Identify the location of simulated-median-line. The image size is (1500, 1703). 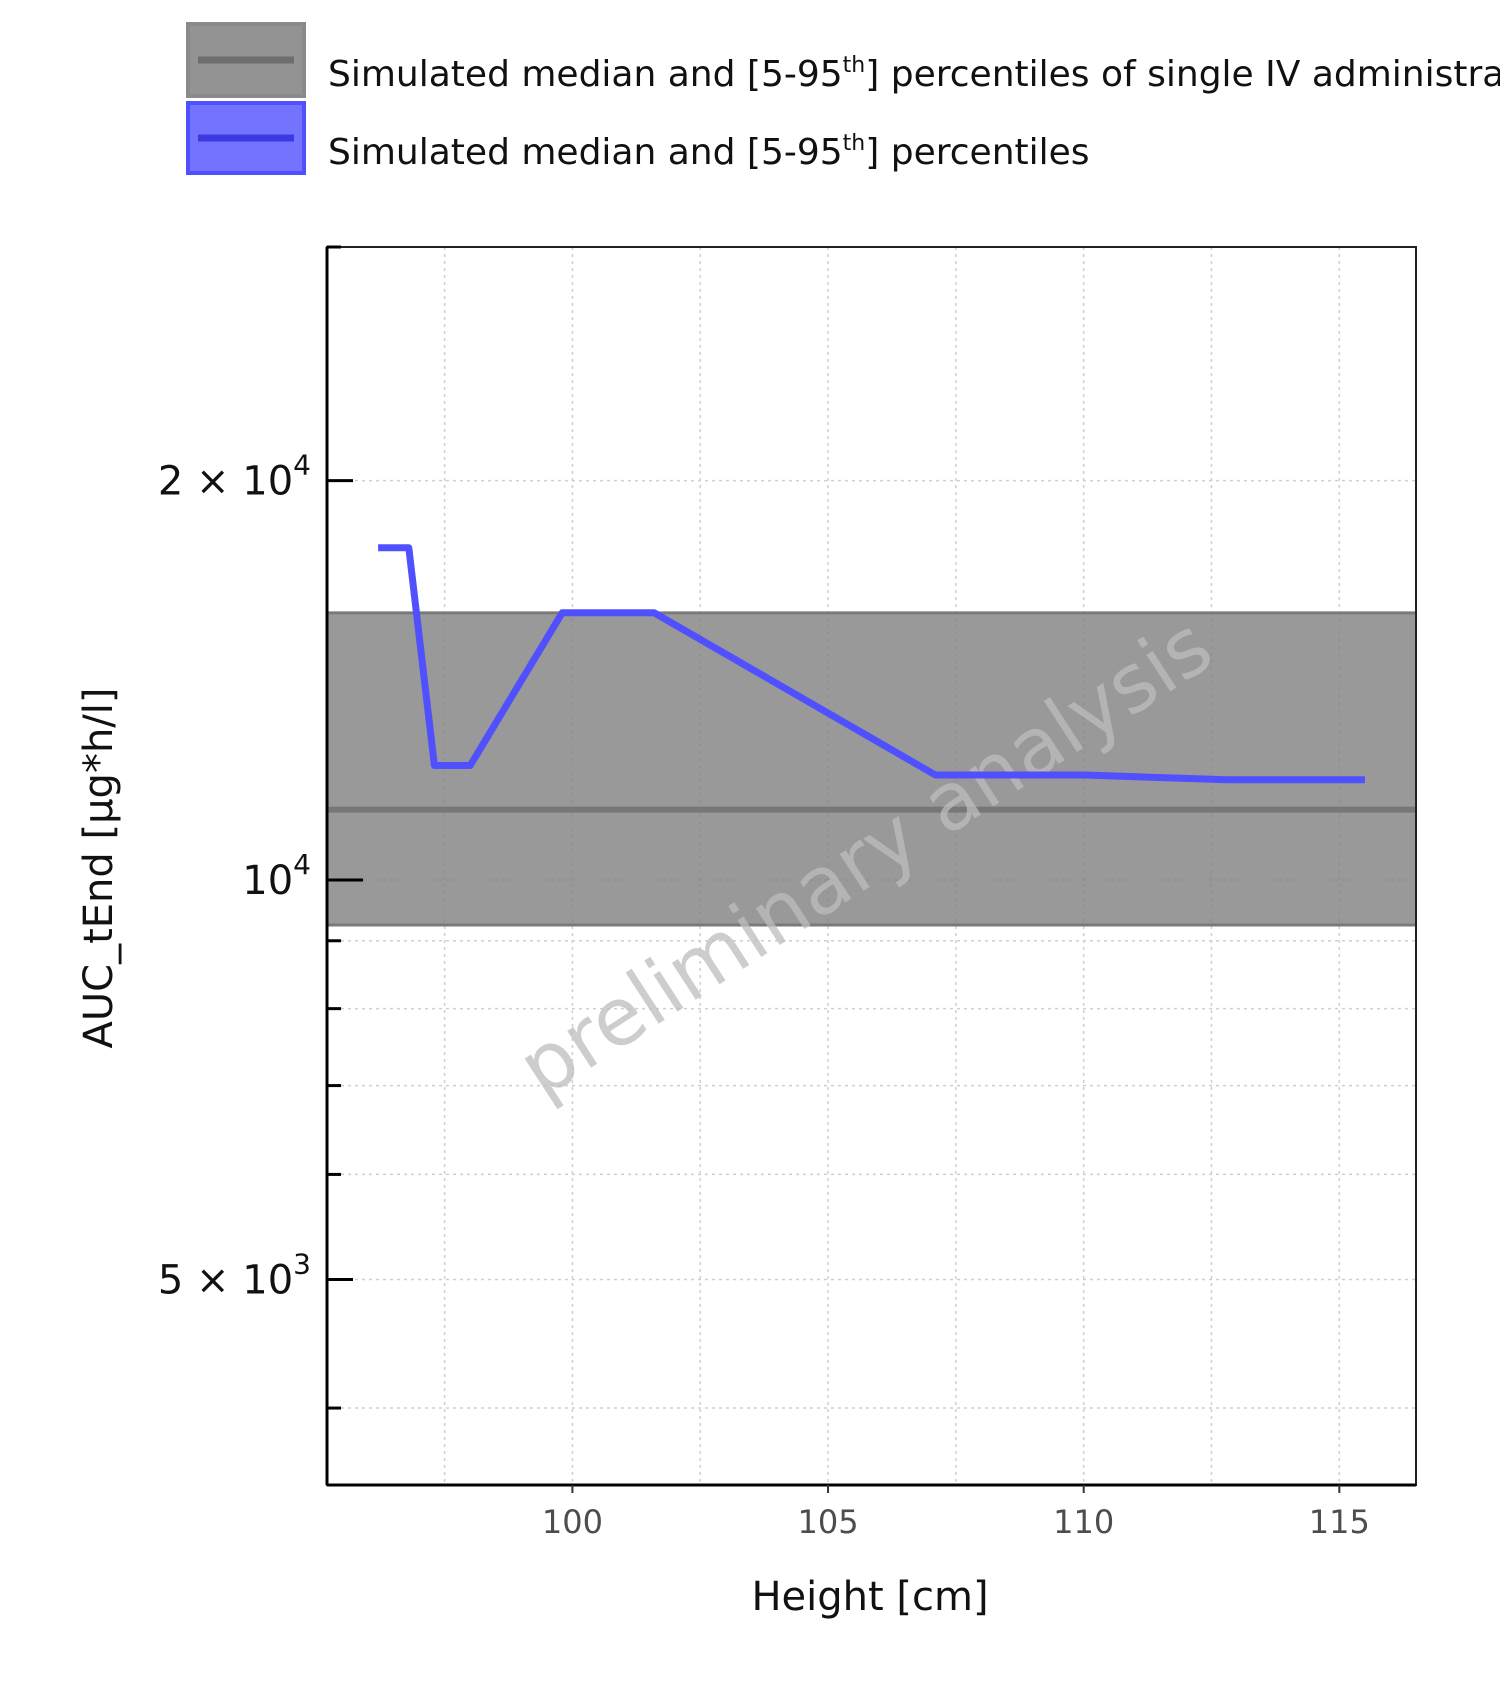
(871, 664).